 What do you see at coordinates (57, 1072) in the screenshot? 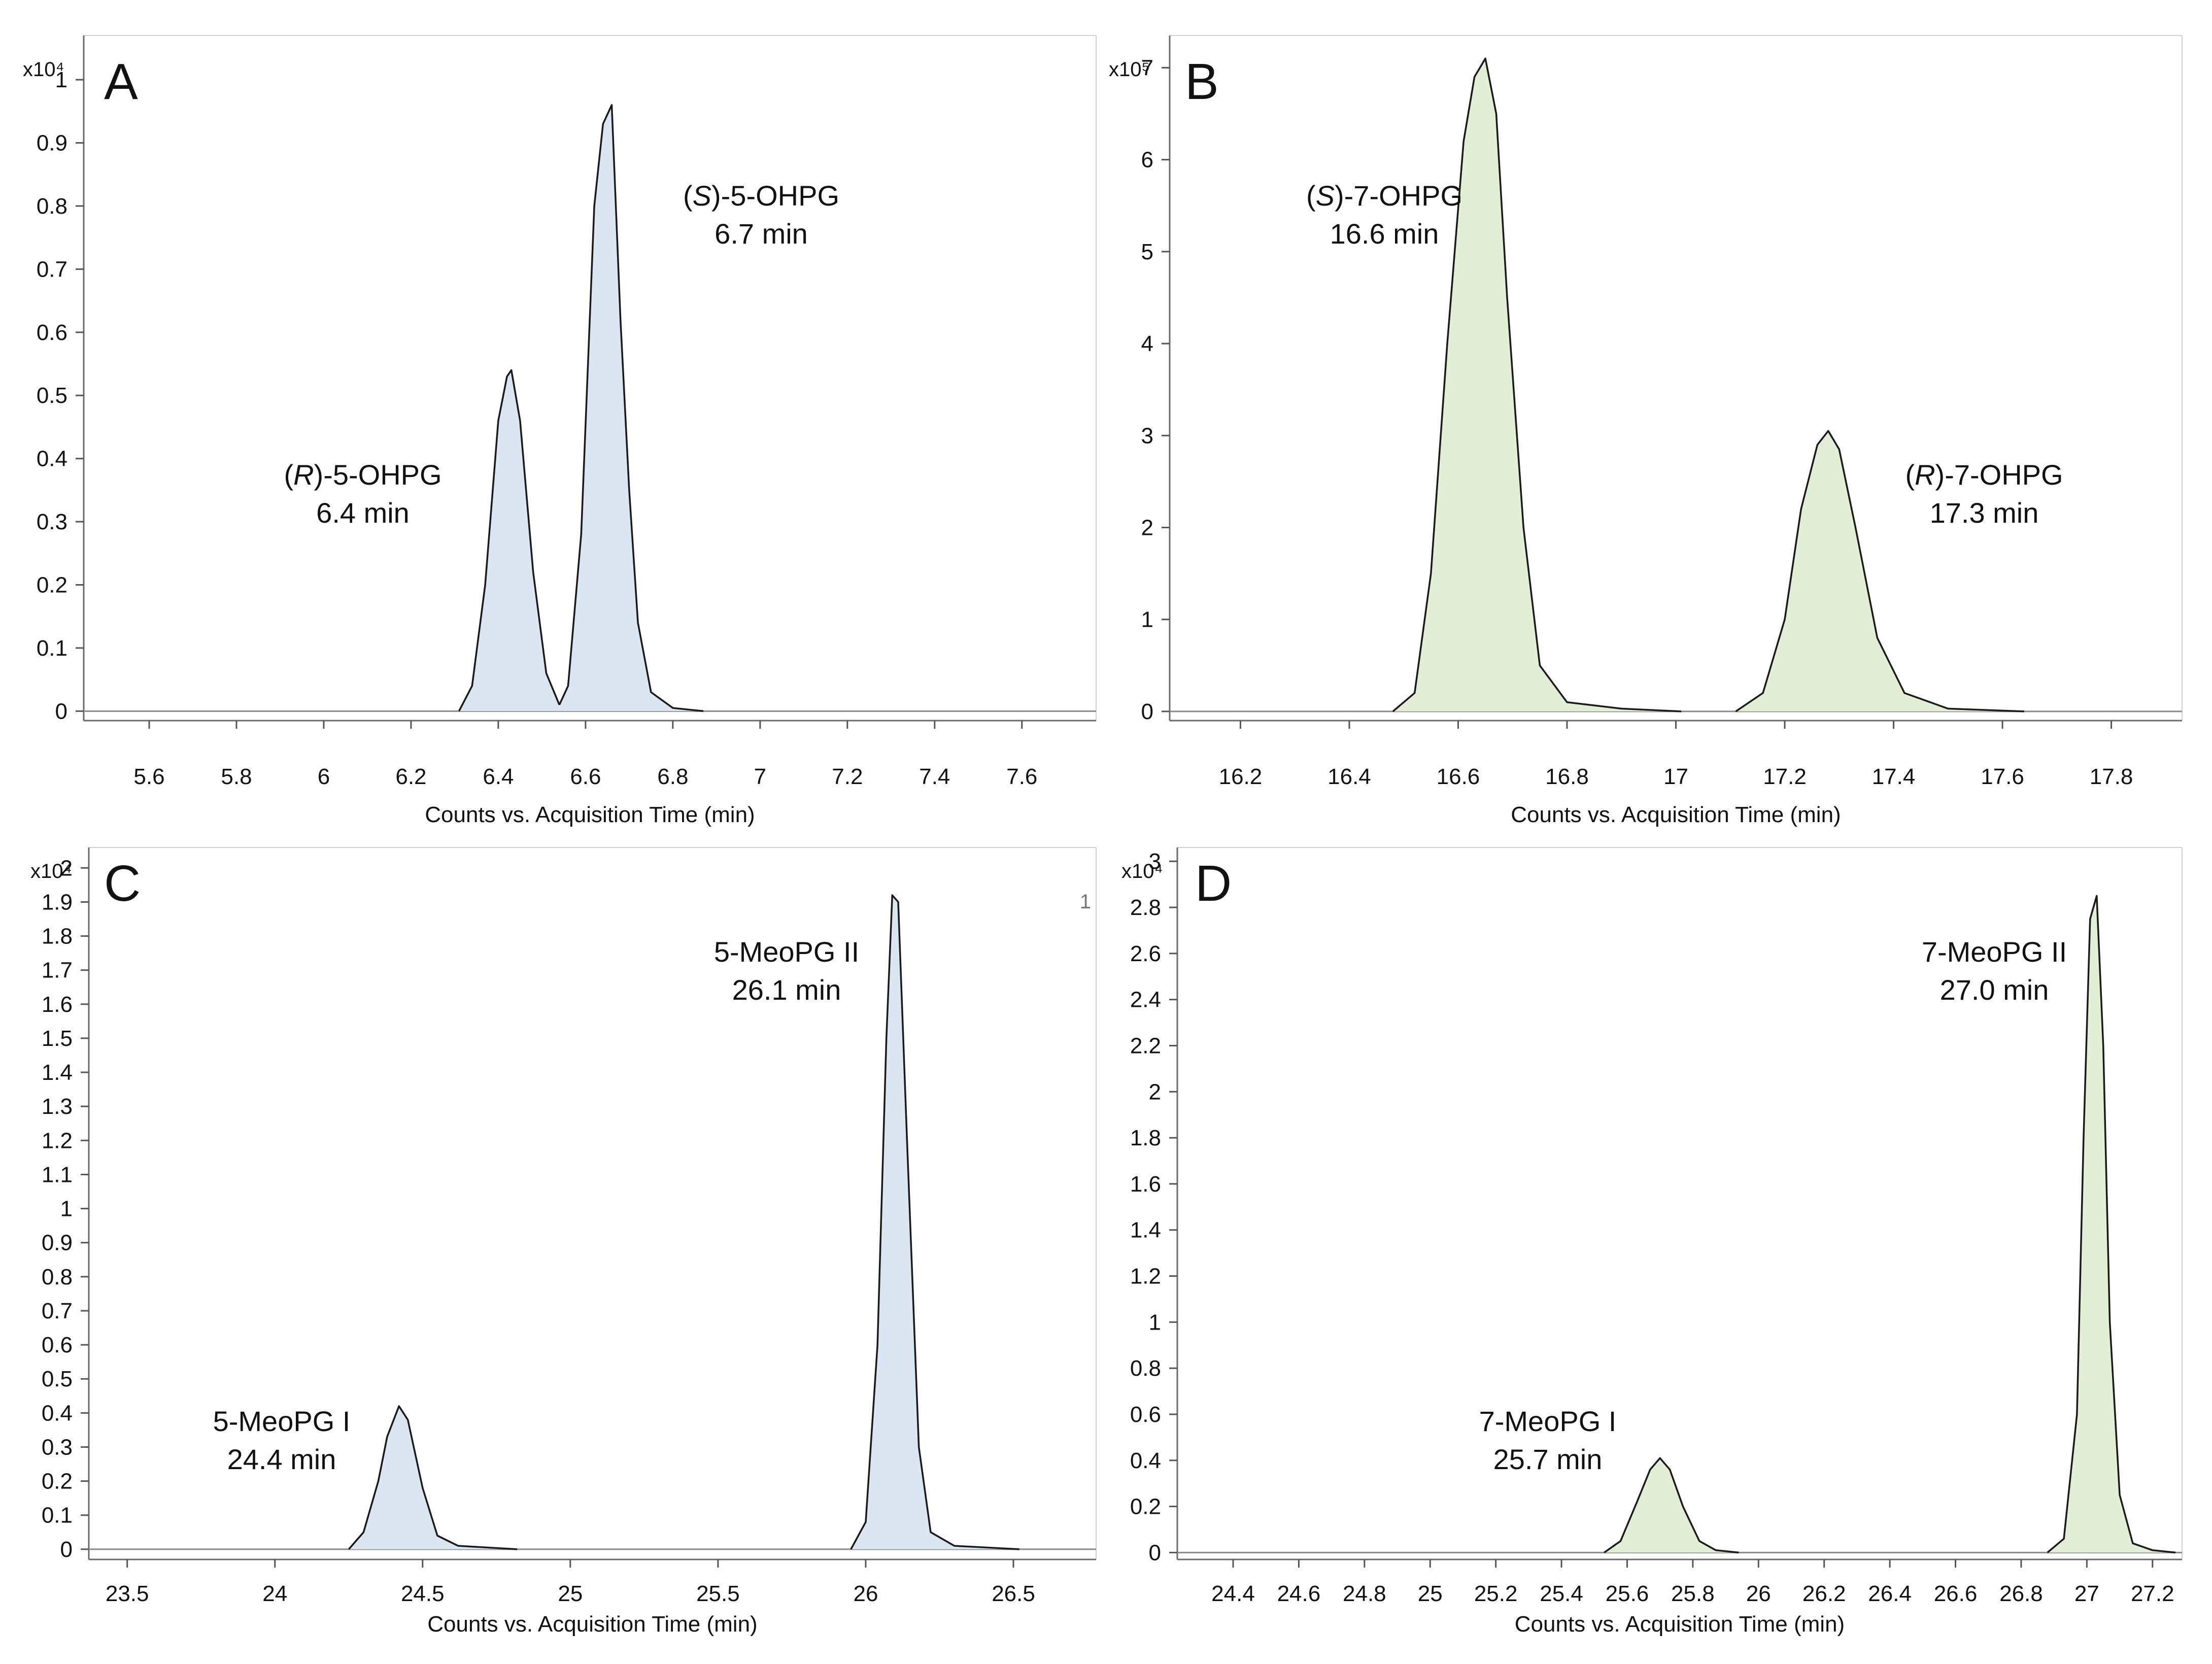
I see `y-tick-label: 1.4` at bounding box center [57, 1072].